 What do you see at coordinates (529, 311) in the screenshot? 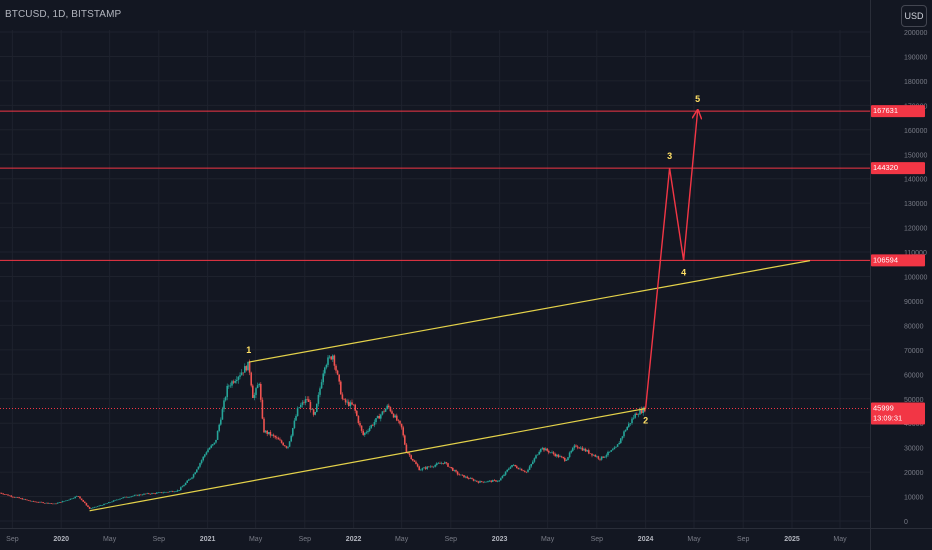
I see `upper-trendline` at bounding box center [529, 311].